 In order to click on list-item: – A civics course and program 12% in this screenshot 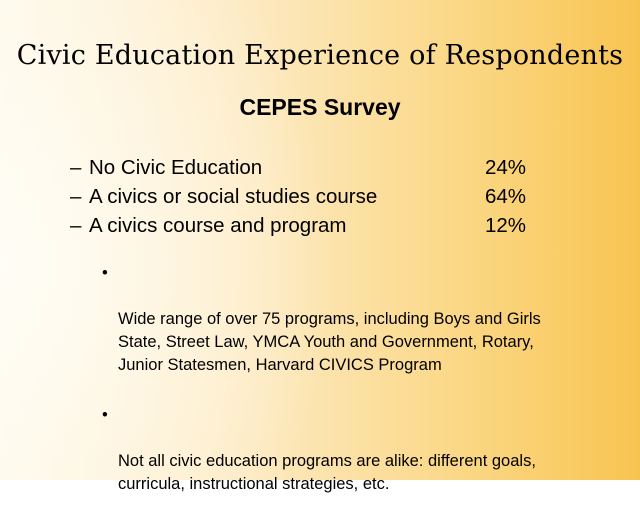, I will do `click(310, 225)`.